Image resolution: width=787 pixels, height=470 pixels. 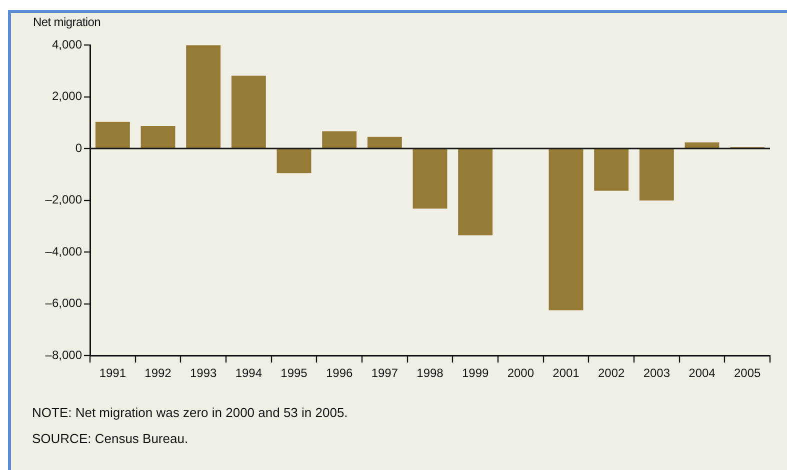 I want to click on x-tick-label: 1996, so click(x=340, y=373).